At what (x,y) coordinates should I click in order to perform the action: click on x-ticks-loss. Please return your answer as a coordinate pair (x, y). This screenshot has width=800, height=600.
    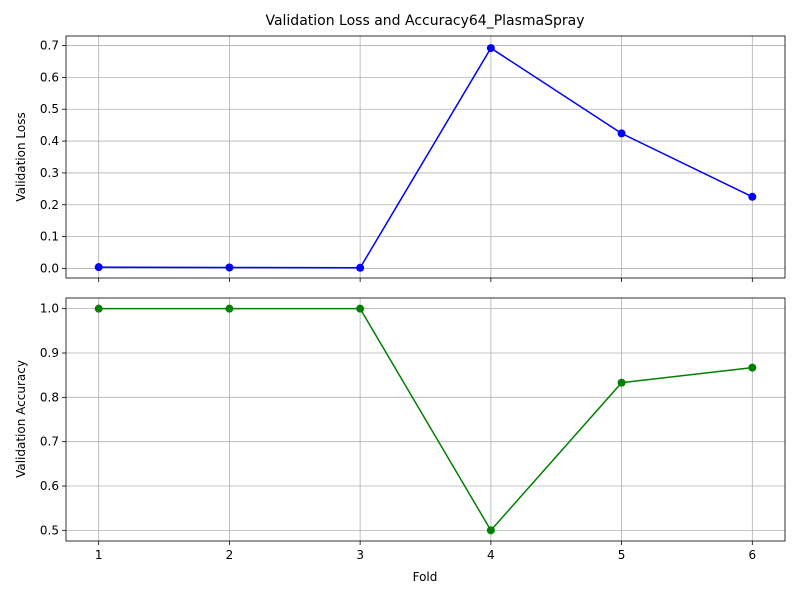
    Looking at the image, I should click on (425, 280).